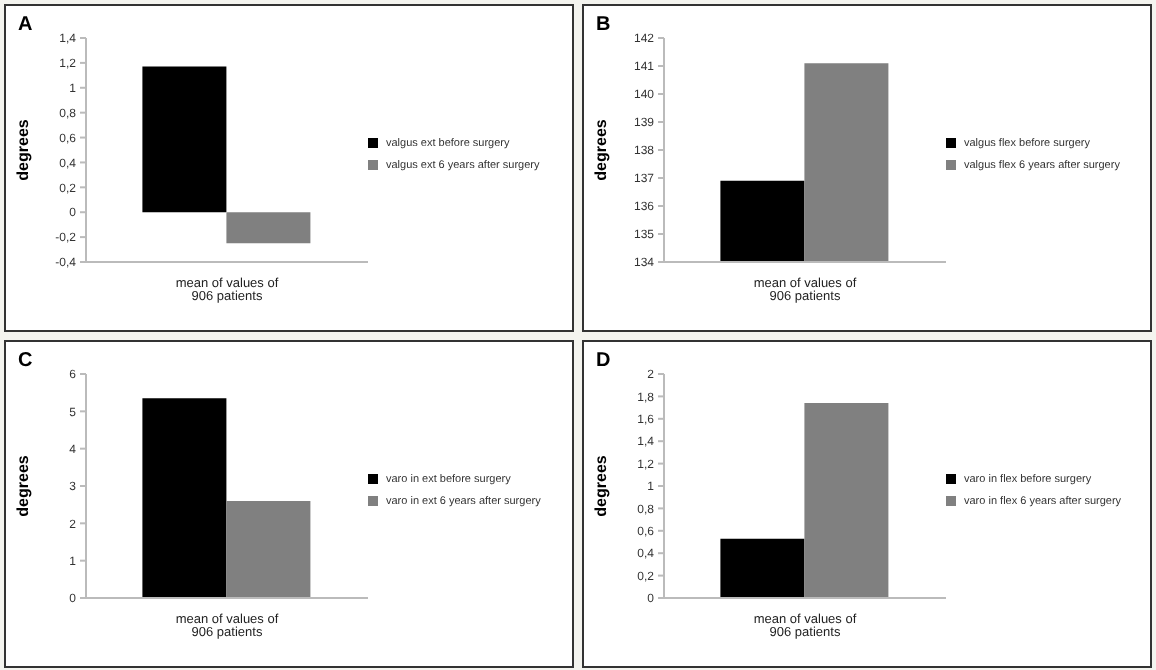  I want to click on chart-title: D, so click(603, 361).